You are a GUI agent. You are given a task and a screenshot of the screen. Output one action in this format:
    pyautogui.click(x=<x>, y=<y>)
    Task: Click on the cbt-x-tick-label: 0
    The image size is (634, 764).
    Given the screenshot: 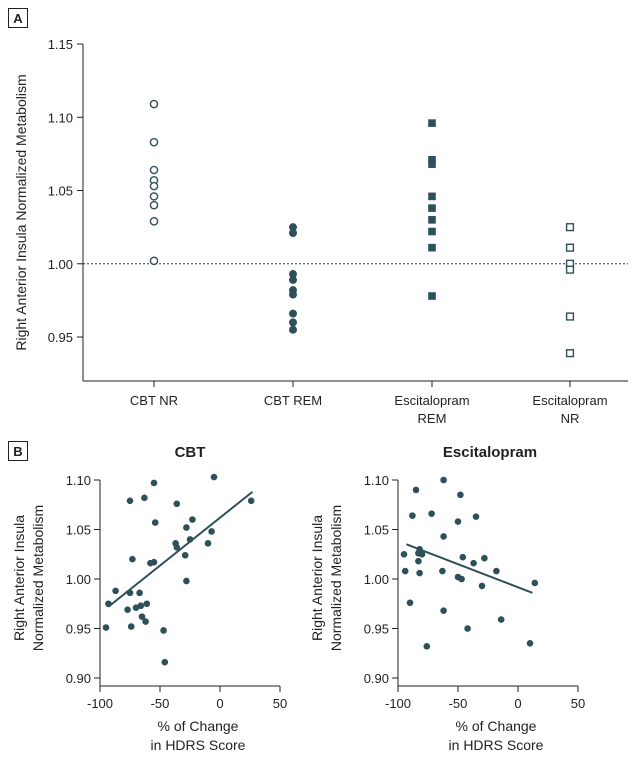 What is the action you would take?
    pyautogui.click(x=219, y=703)
    